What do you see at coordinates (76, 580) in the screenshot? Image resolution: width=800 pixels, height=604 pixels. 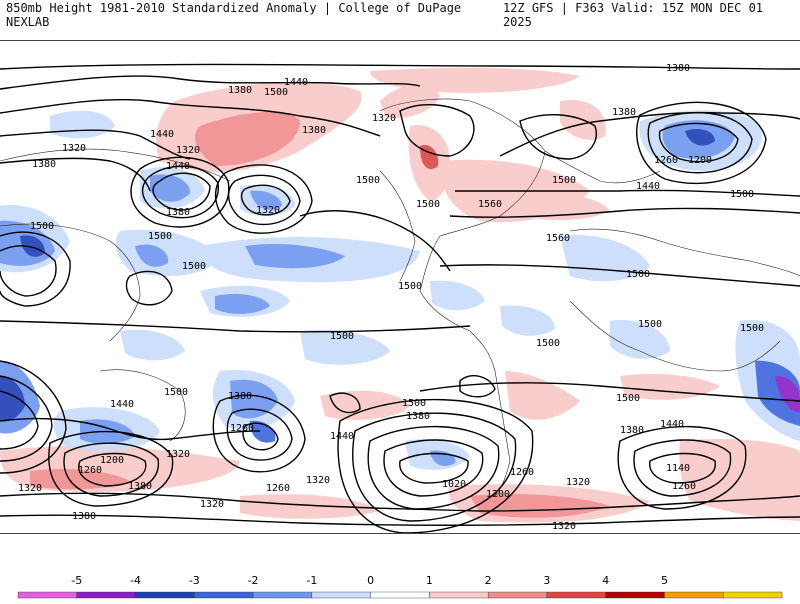 I see `colorbar-tick-label: -5` at bounding box center [76, 580].